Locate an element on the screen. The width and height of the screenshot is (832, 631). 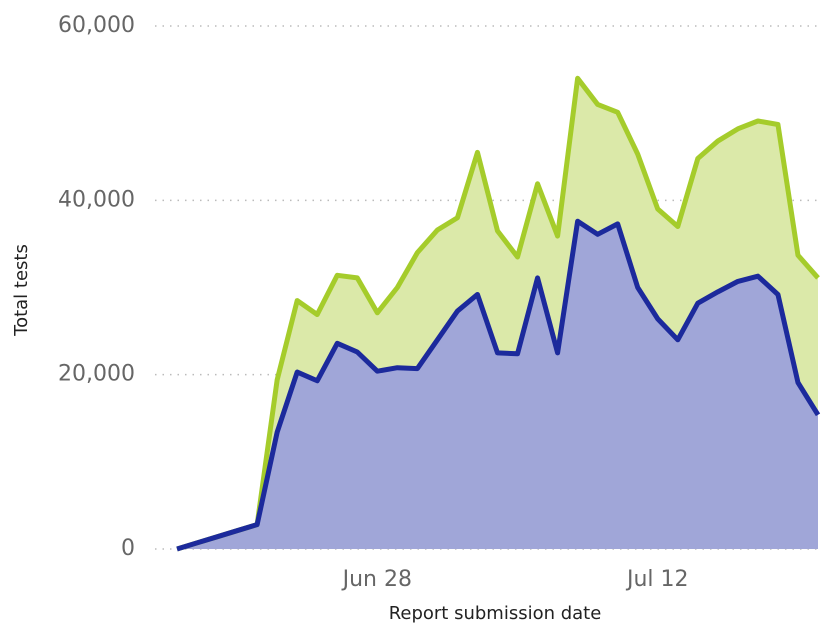
y-tick-label: 40,000 is located at coordinates (96, 199).